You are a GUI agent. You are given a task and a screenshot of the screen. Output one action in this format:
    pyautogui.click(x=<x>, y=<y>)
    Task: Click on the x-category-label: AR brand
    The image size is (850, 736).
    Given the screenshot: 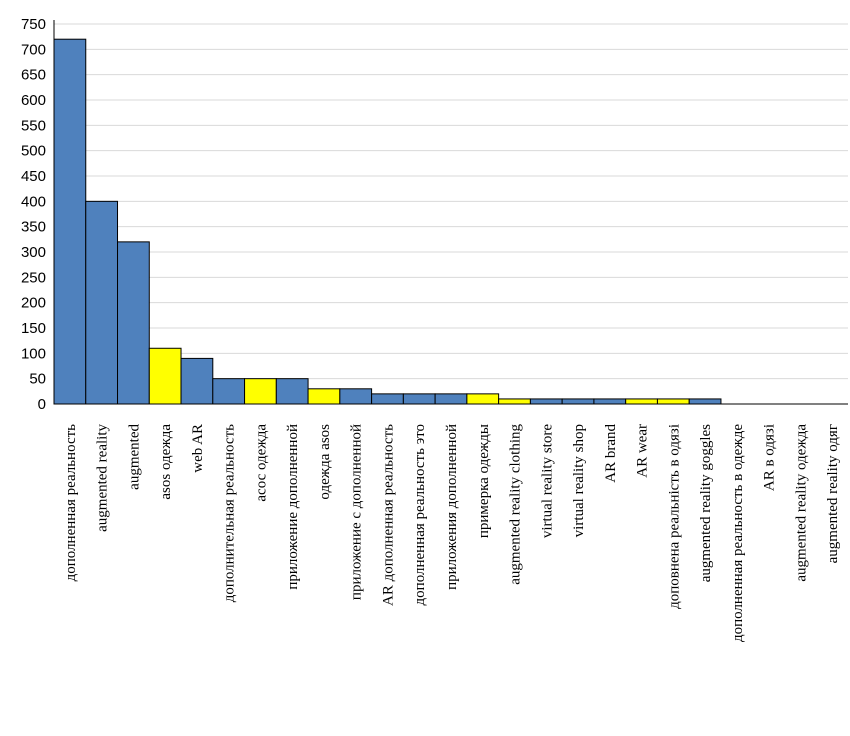 What is the action you would take?
    pyautogui.click(x=611, y=453)
    